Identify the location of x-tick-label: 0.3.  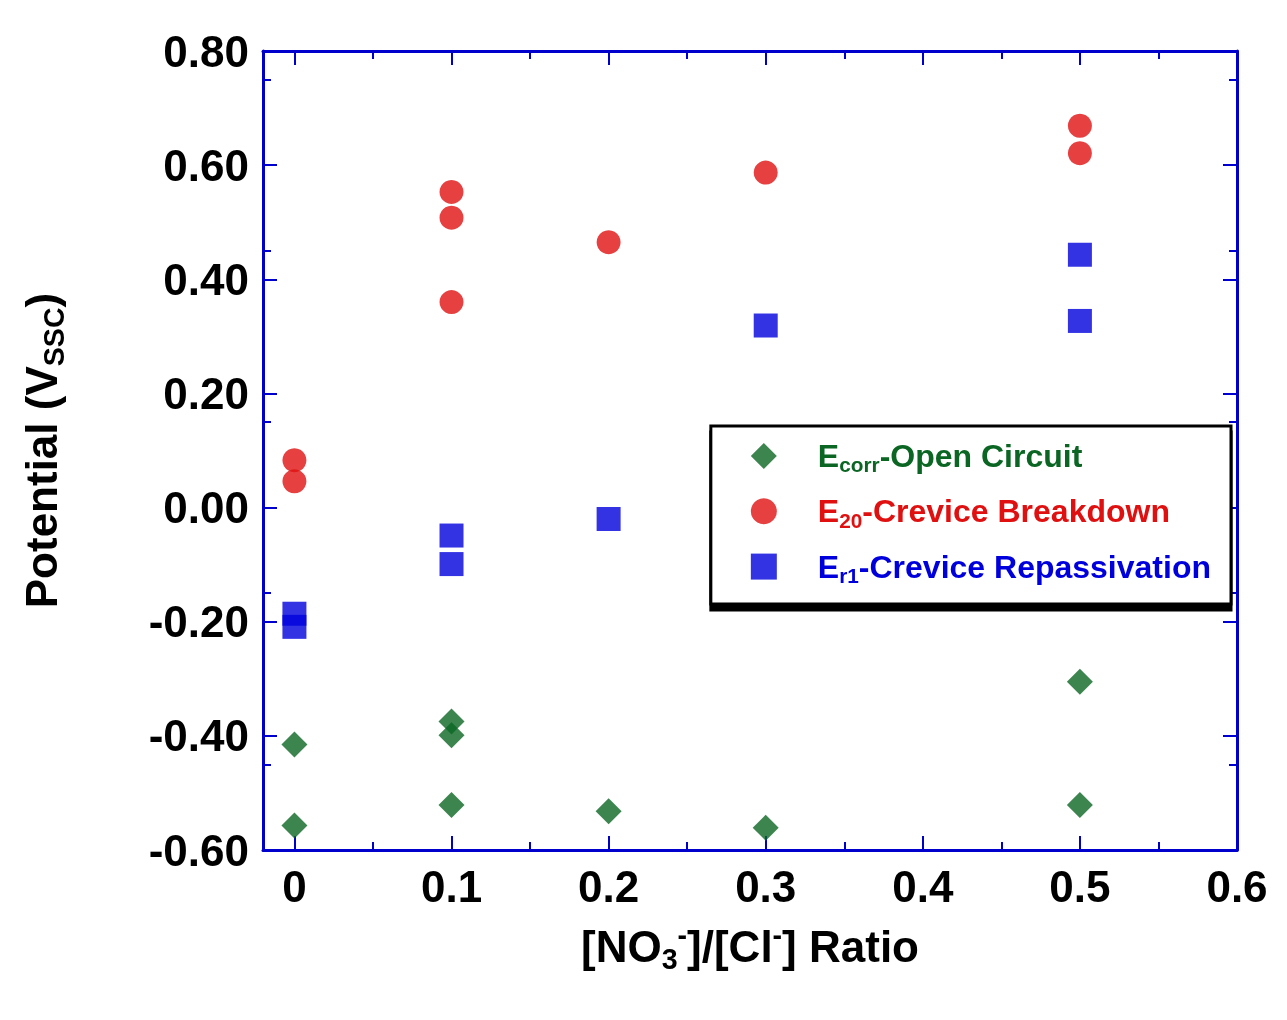
(766, 886).